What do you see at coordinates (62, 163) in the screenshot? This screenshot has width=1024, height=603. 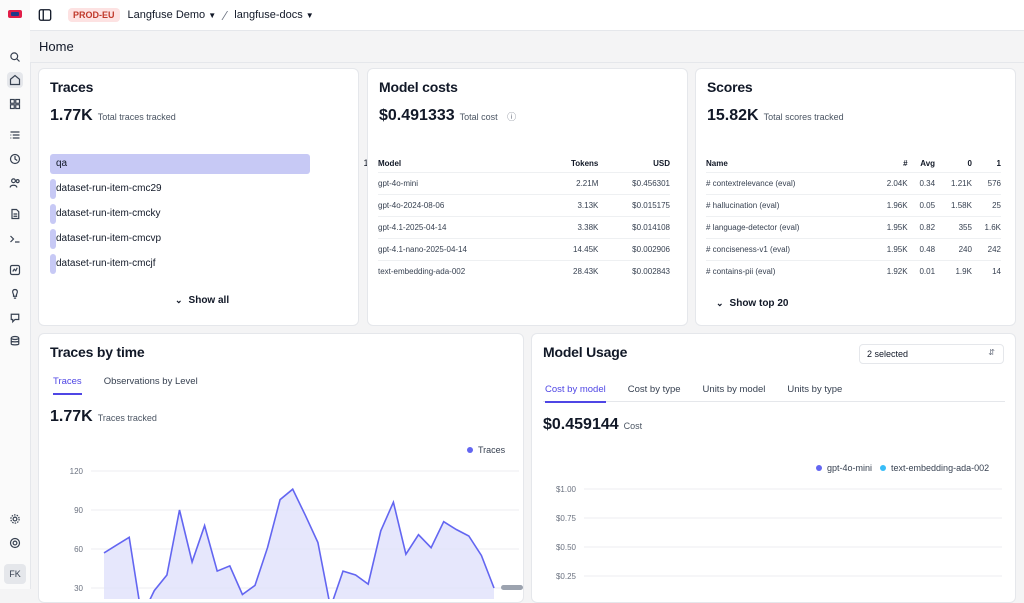 I see `trace-name: qa` at bounding box center [62, 163].